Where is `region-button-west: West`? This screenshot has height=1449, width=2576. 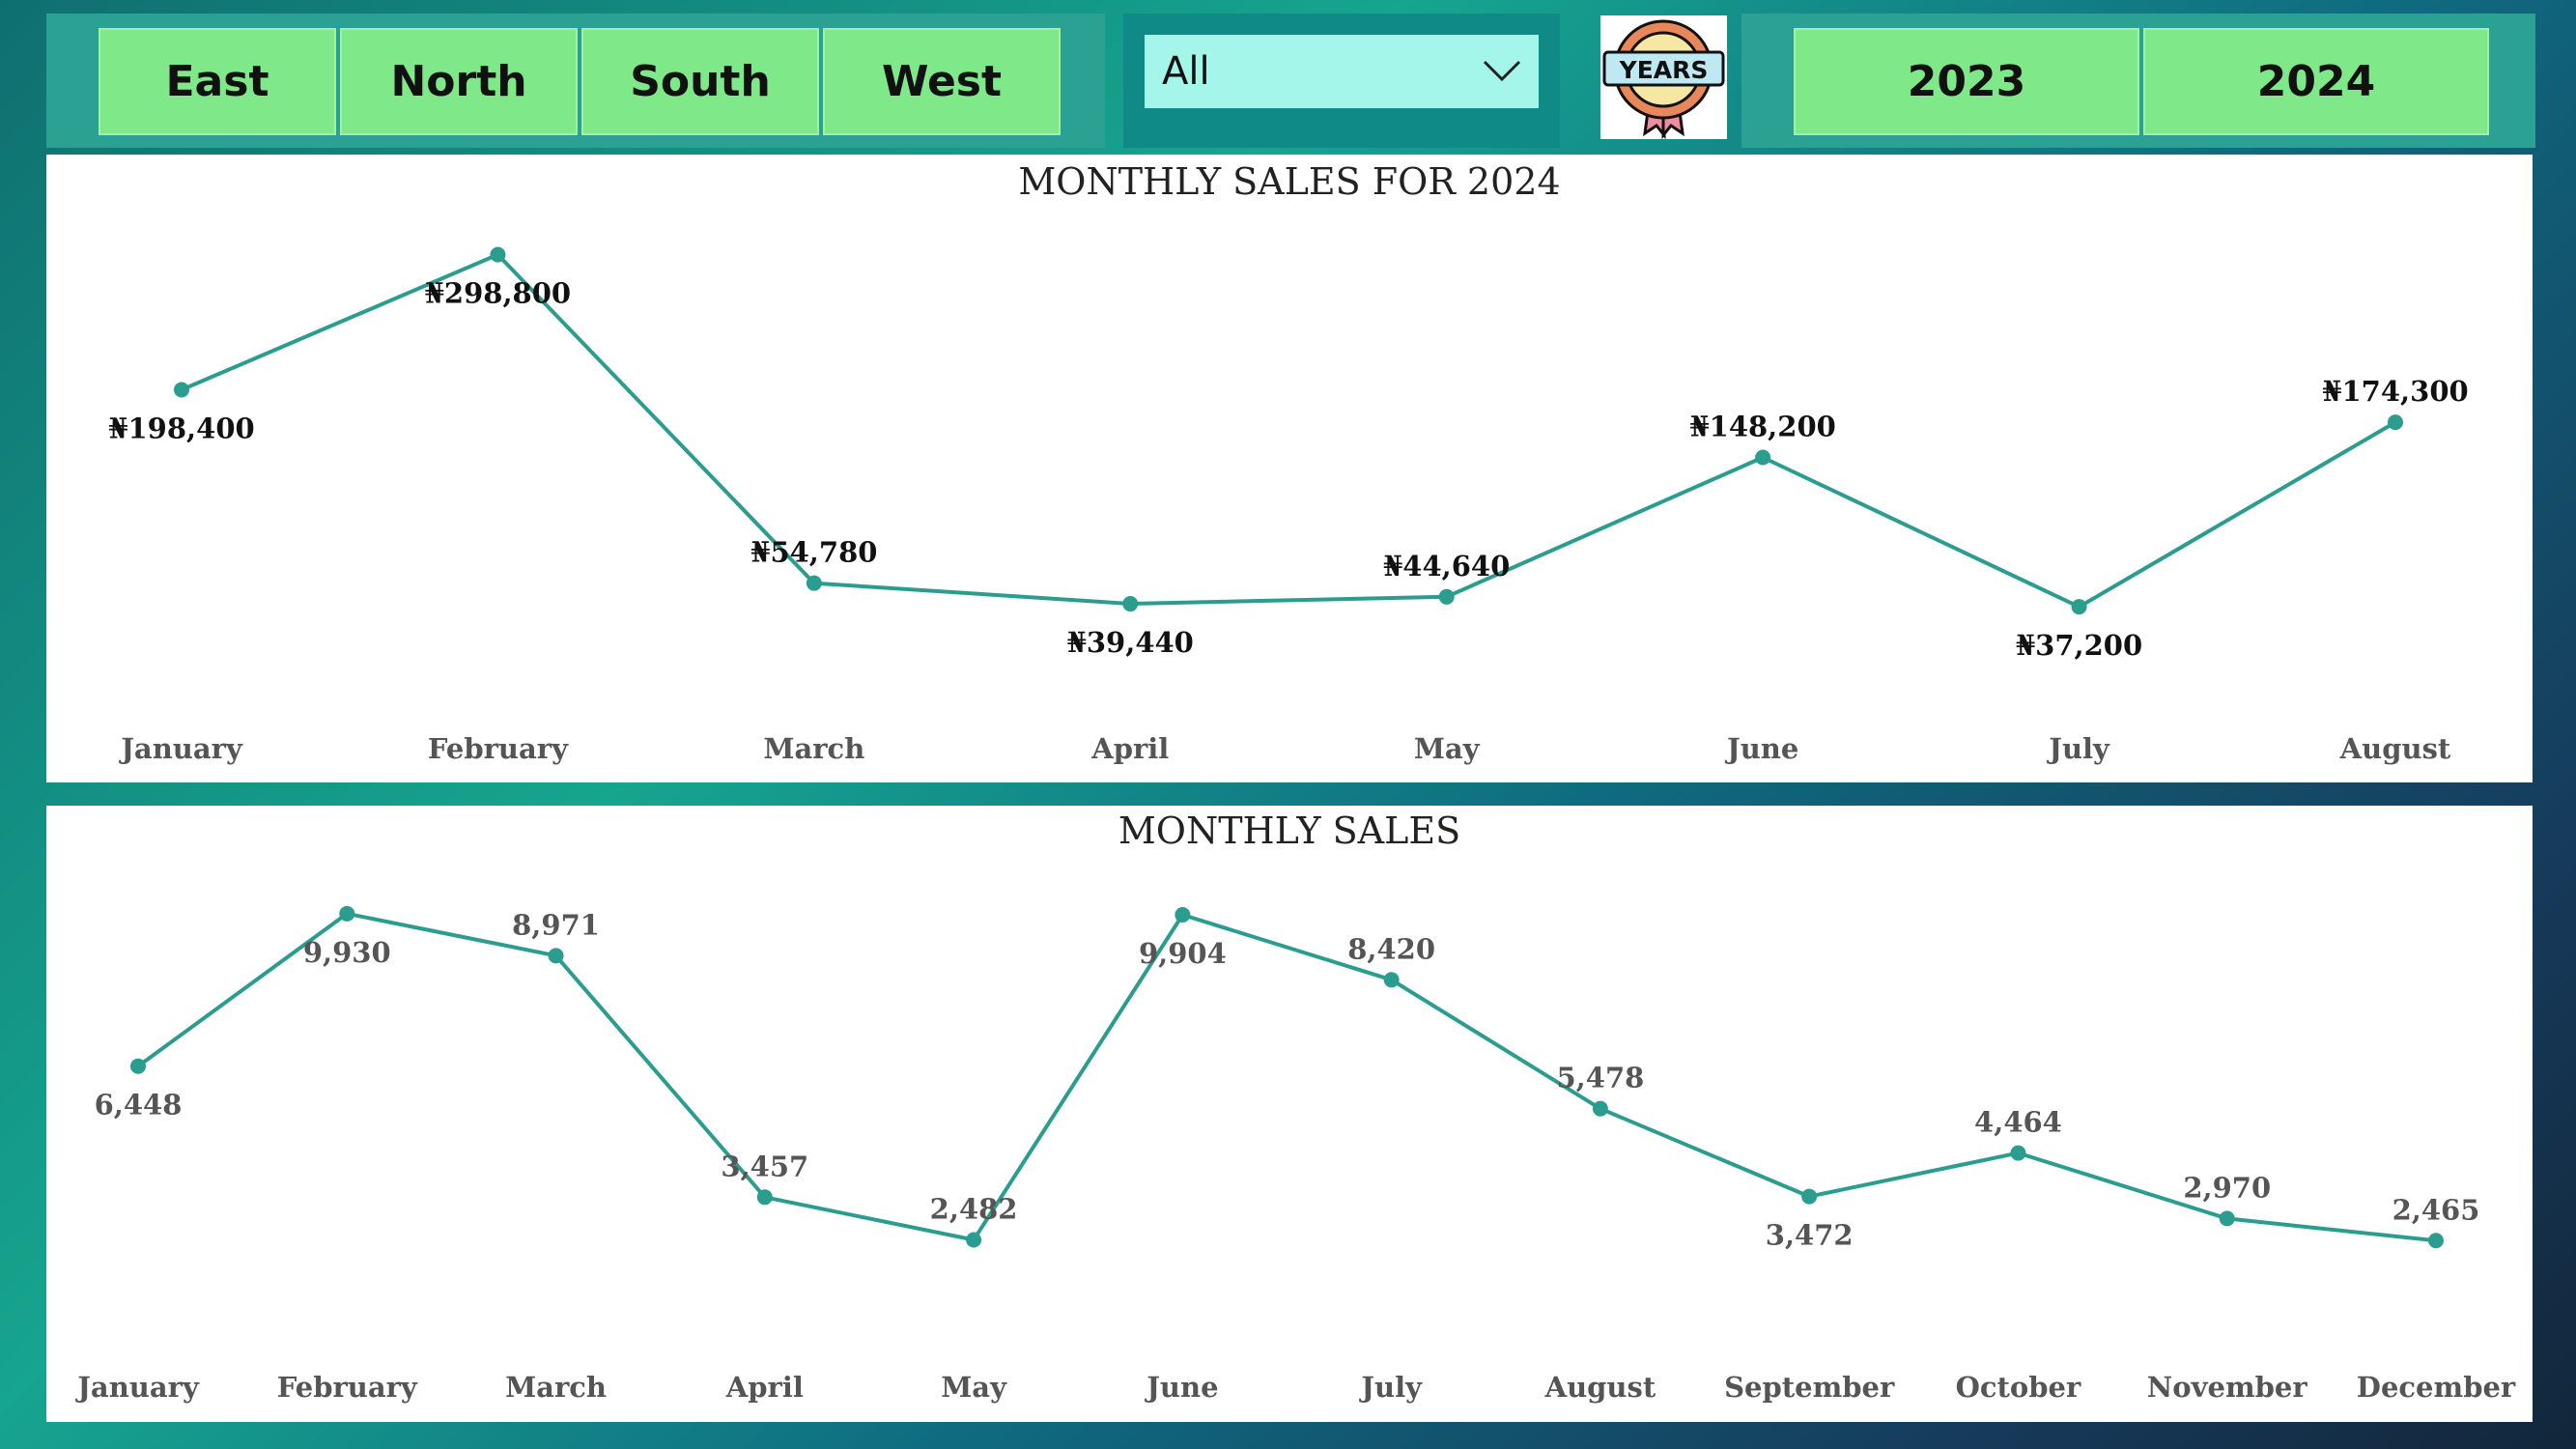
region-button-west: West is located at coordinates (942, 81).